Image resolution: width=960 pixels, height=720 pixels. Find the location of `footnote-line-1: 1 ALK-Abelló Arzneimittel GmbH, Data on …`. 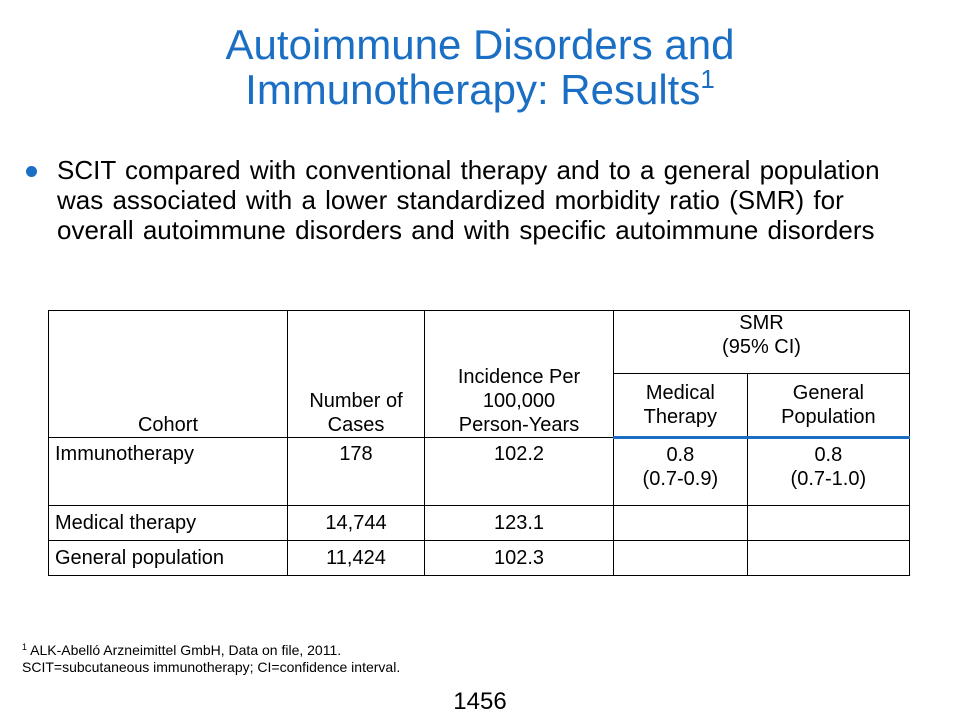

footnote-line-1: 1 ALK-Abelló Arzneimittel GmbH, Data on … is located at coordinates (211, 650).